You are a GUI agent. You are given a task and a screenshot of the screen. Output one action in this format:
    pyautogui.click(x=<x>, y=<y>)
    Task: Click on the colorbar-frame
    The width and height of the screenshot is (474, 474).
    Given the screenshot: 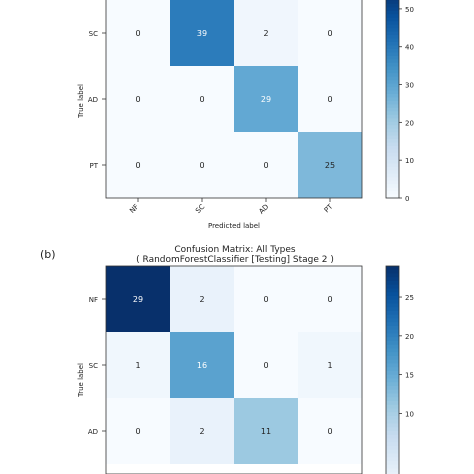 What is the action you would take?
    pyautogui.click(x=392, y=99)
    